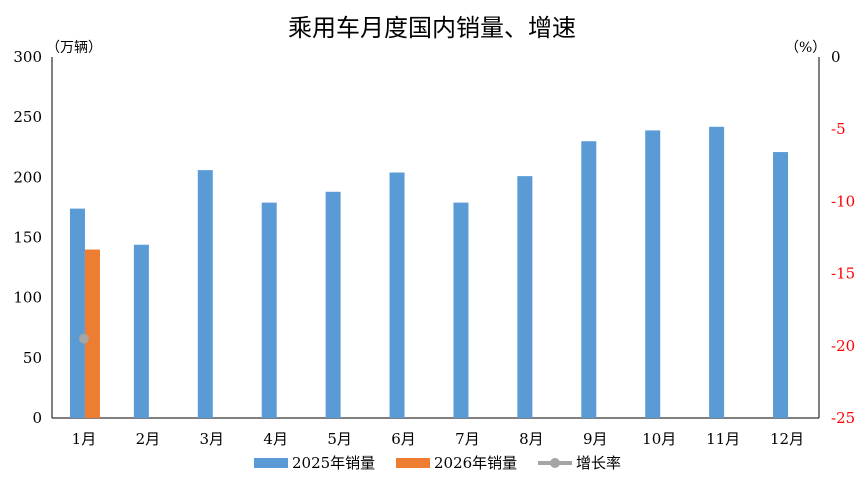  What do you see at coordinates (27, 117) in the screenshot?
I see `left-tick-label: 250` at bounding box center [27, 117].